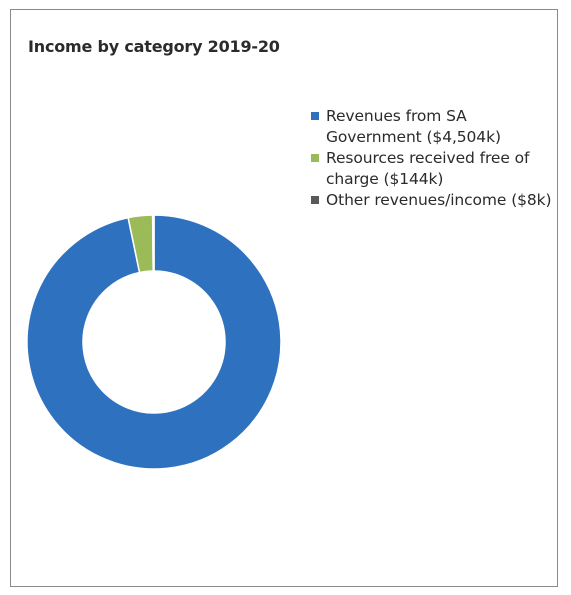 The height and width of the screenshot is (595, 571). I want to click on legend-item-sa-government: Revenues from SA Government ($4,504k), so click(434, 127).